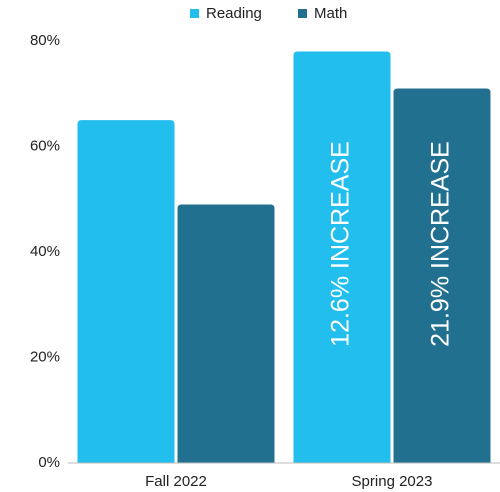 This screenshot has height=492, width=500. Describe the element at coordinates (49, 462) in the screenshot. I see `y-tick-label: 0%` at that location.